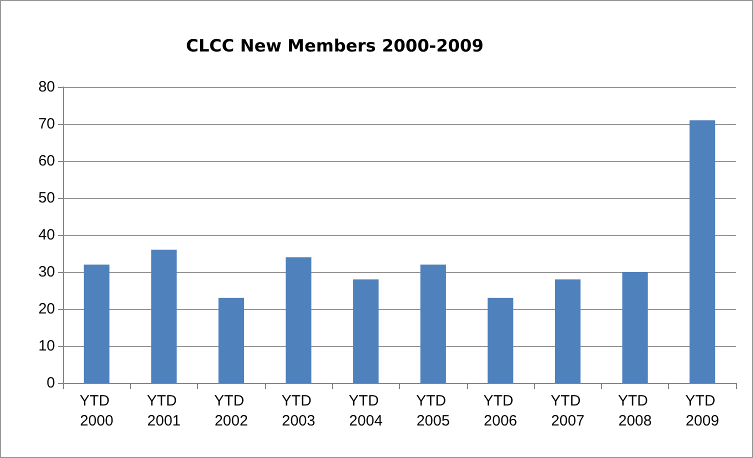  What do you see at coordinates (231, 411) in the screenshot?
I see `x-tick-label: YTD 2002` at bounding box center [231, 411].